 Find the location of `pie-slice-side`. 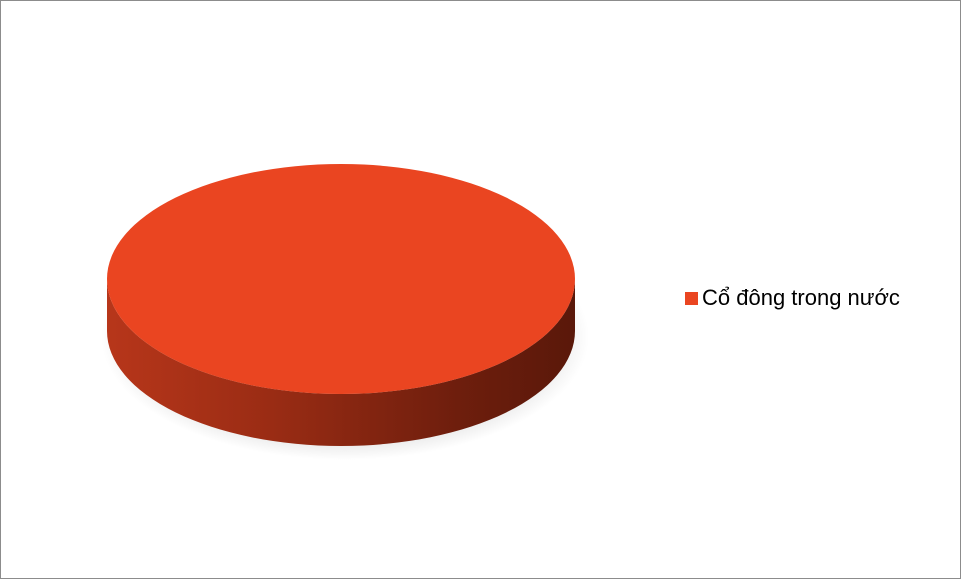

pie-slice-side is located at coordinates (341, 362).